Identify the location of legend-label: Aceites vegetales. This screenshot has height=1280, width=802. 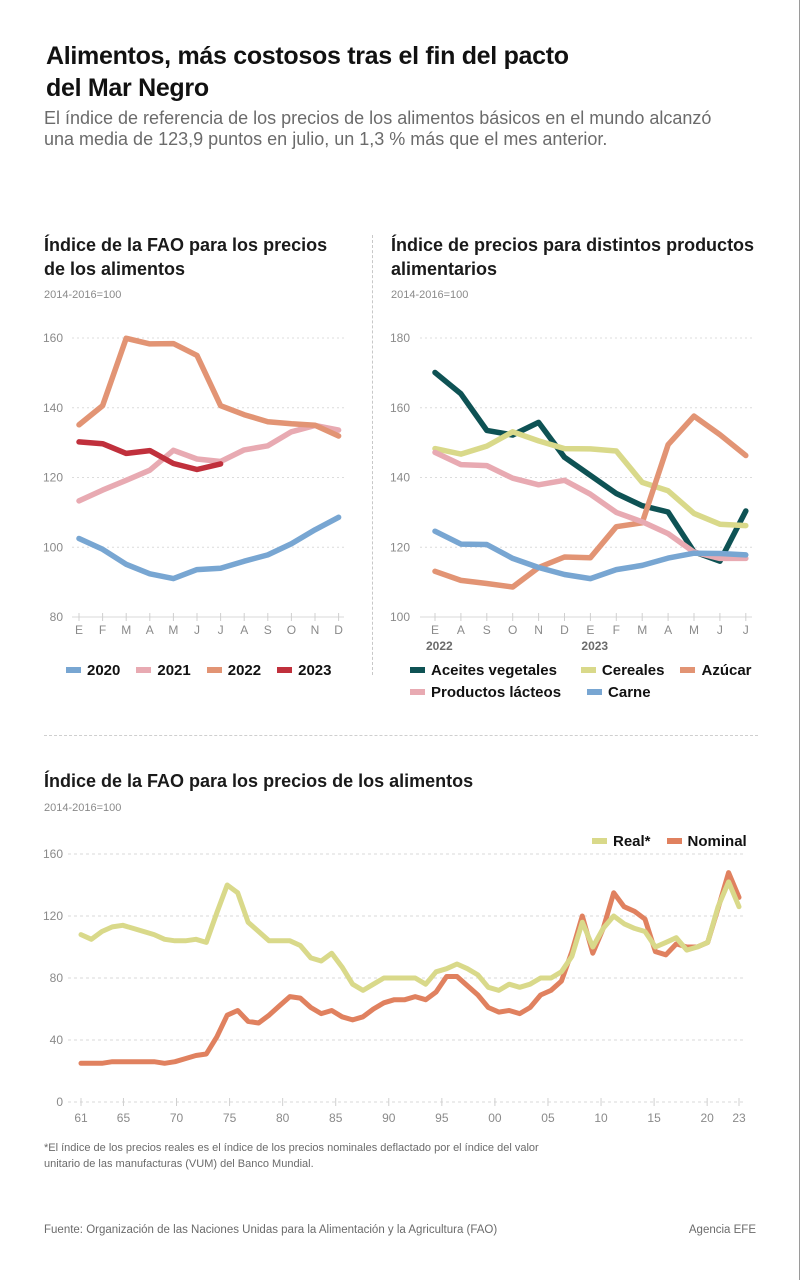
(494, 670).